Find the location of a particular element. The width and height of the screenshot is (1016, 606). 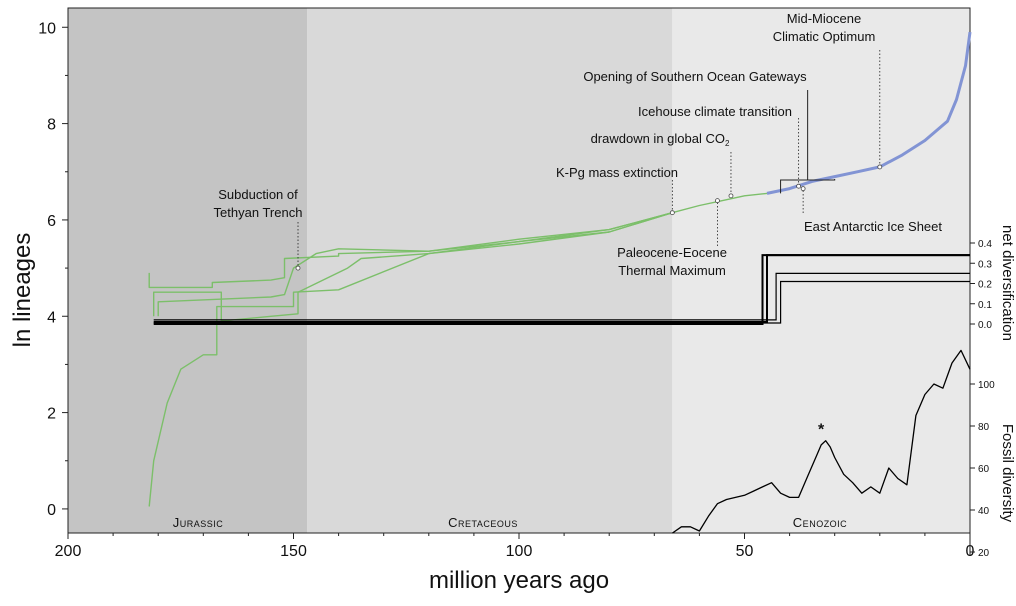

fossil-tick-label: 80 is located at coordinates (984, 427).